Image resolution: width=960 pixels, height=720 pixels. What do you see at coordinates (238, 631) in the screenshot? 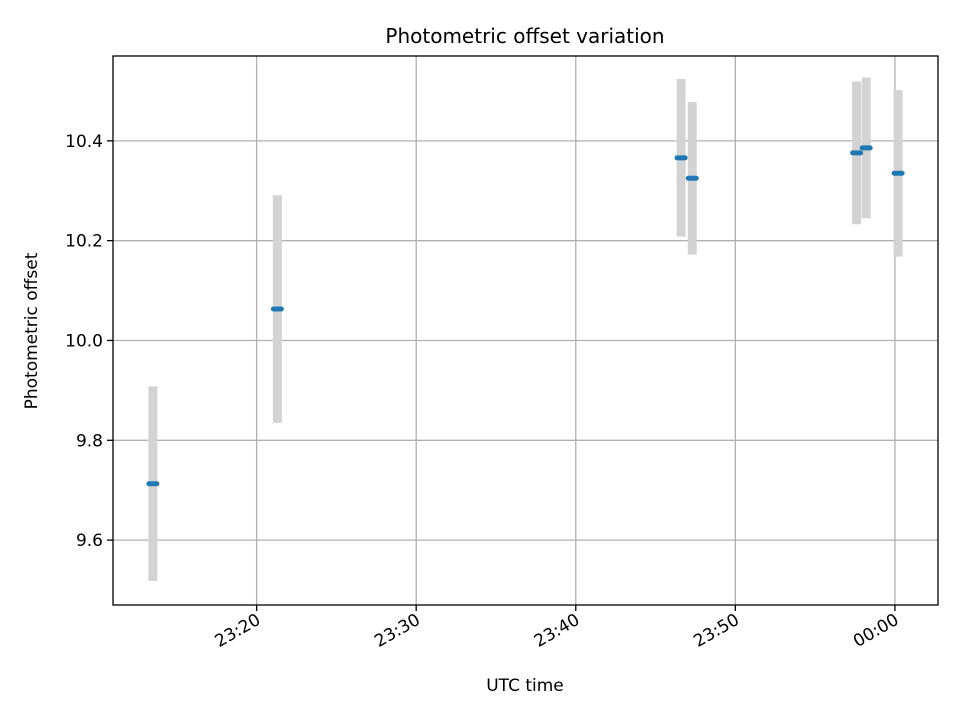
I see `x-tick-label: 23:20` at bounding box center [238, 631].